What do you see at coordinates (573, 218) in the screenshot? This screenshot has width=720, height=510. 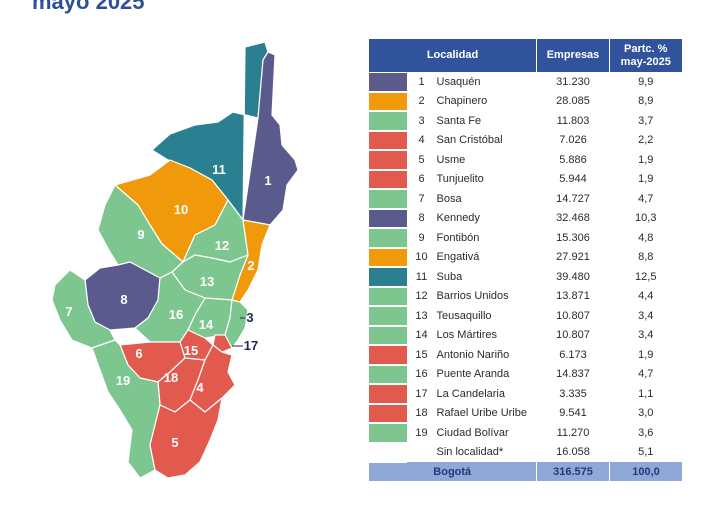 I see `row-empresas: 32.468` at bounding box center [573, 218].